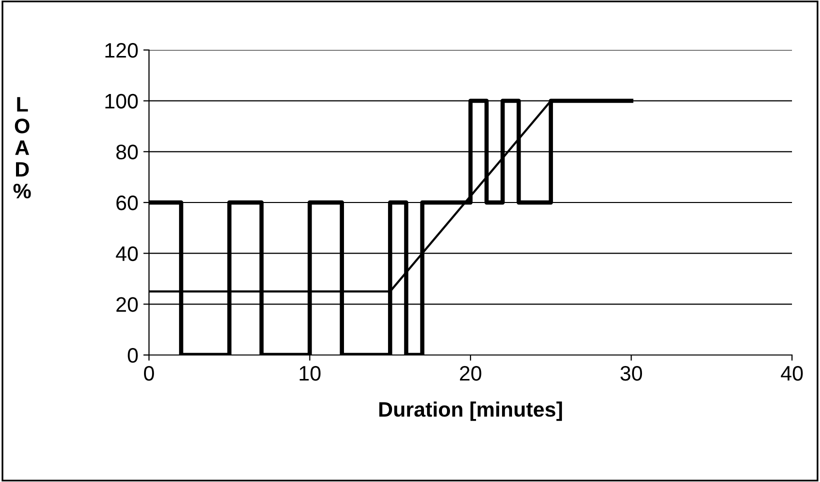  I want to click on y-tick-label: 80, so click(127, 152).